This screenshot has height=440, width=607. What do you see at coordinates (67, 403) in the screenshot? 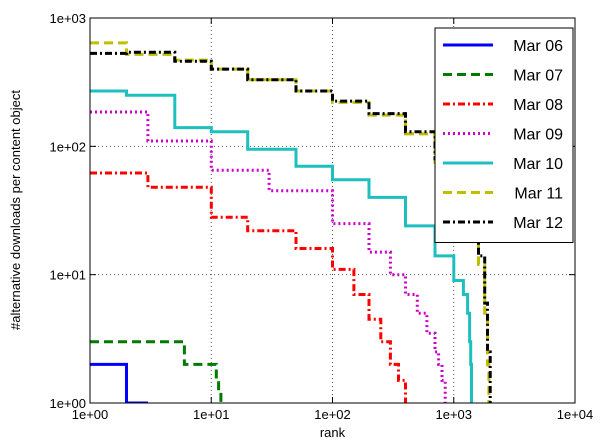
I see `y-tick-label: 1e+00` at bounding box center [67, 403].